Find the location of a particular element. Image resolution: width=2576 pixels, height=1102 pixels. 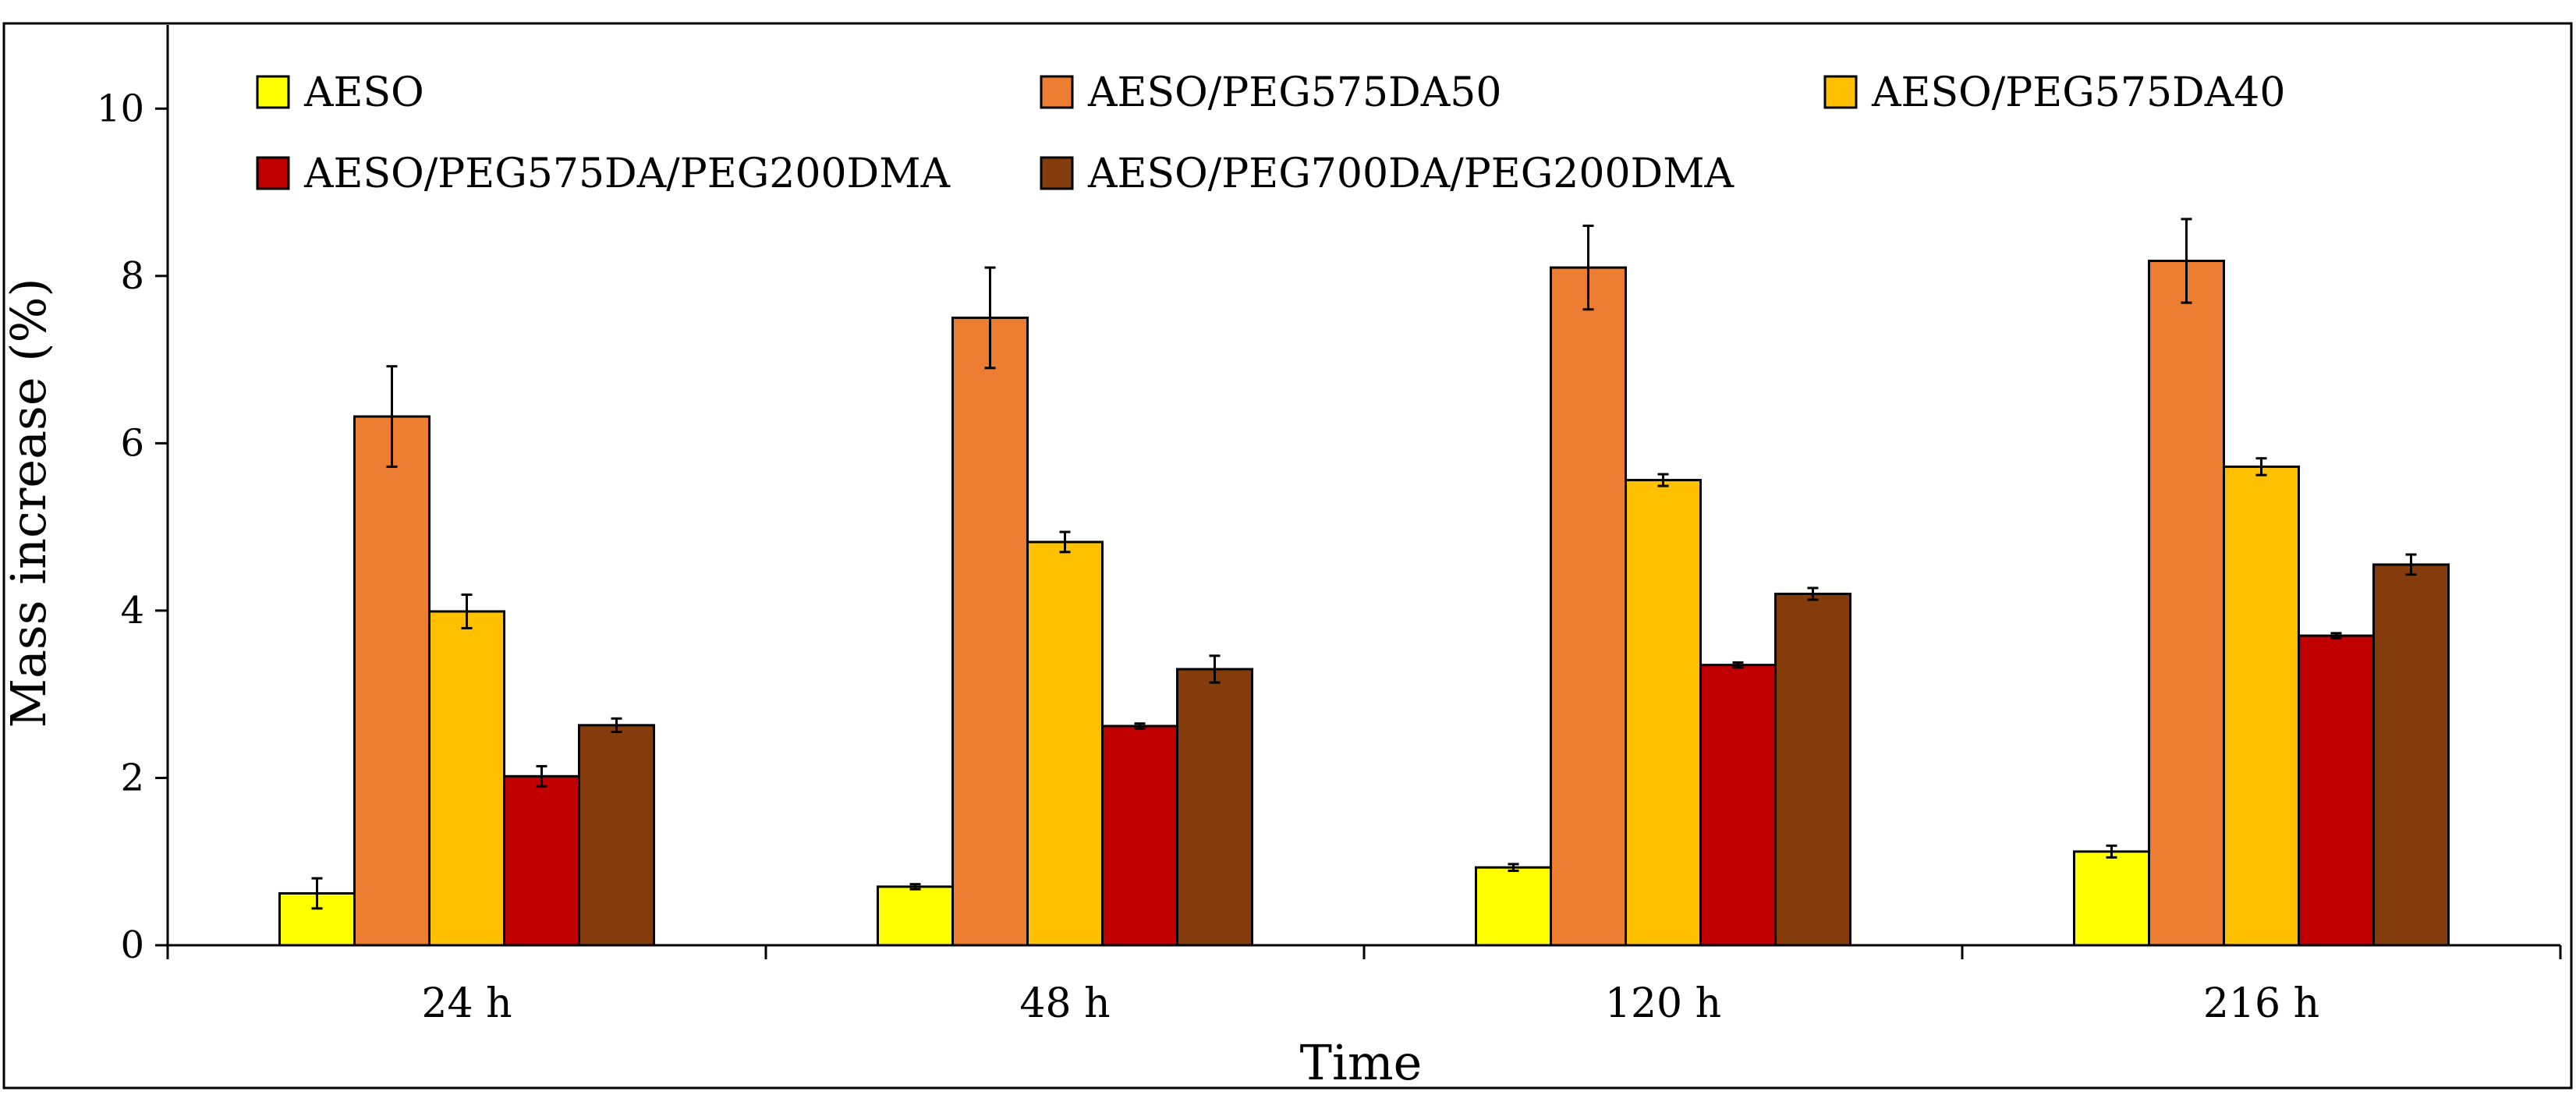

legend-item: AESO/PEG700DA/PEG200DMA is located at coordinates (1387, 174).